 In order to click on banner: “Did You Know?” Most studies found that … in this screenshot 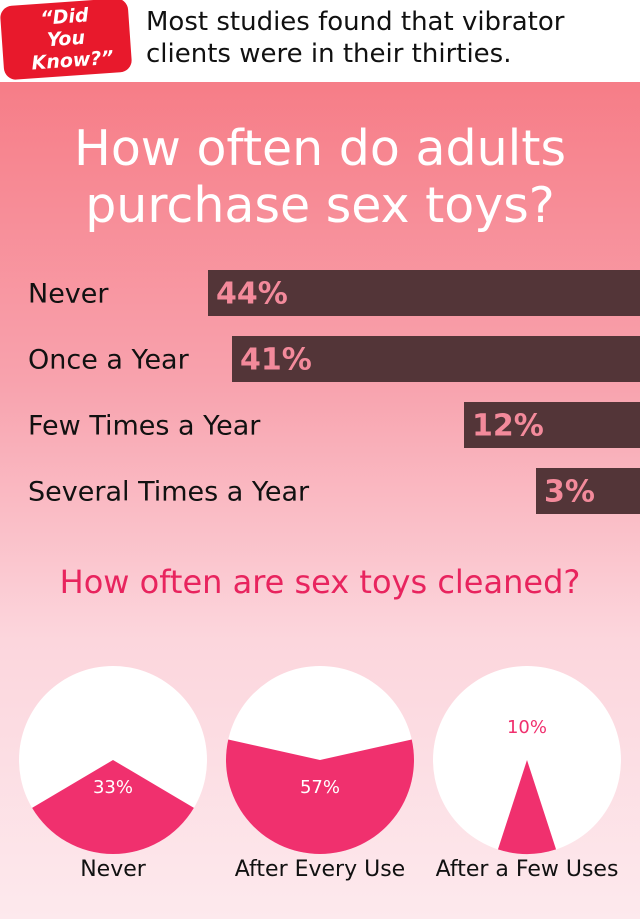, I will do `click(320, 41)`.